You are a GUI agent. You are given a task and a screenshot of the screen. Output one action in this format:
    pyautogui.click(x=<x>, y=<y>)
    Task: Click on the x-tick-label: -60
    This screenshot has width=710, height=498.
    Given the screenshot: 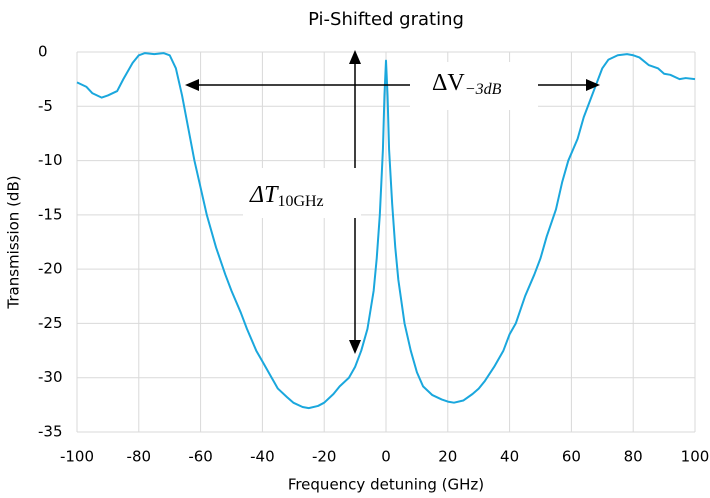 What is the action you would take?
    pyautogui.click(x=200, y=457)
    